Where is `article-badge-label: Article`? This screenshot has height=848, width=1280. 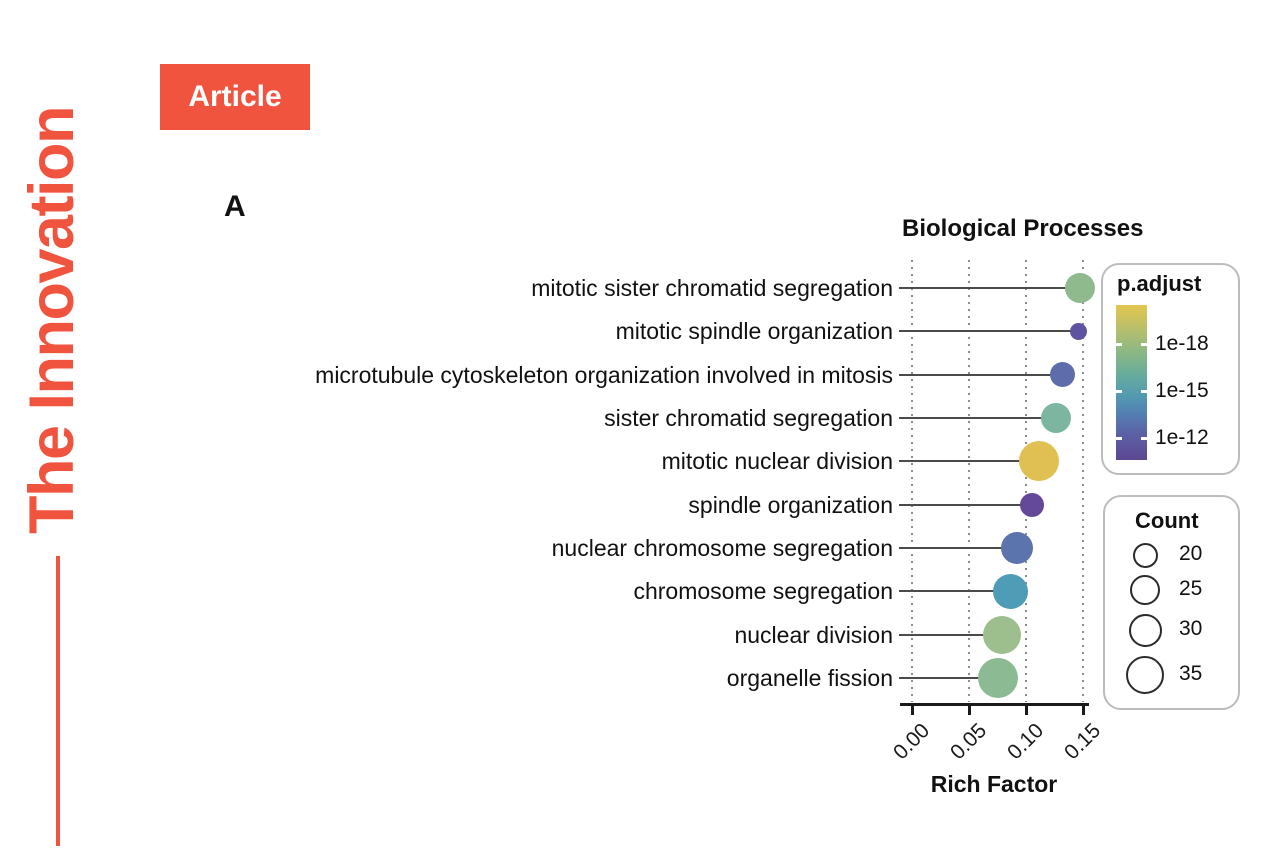
article-badge-label: Article is located at coordinates (235, 96).